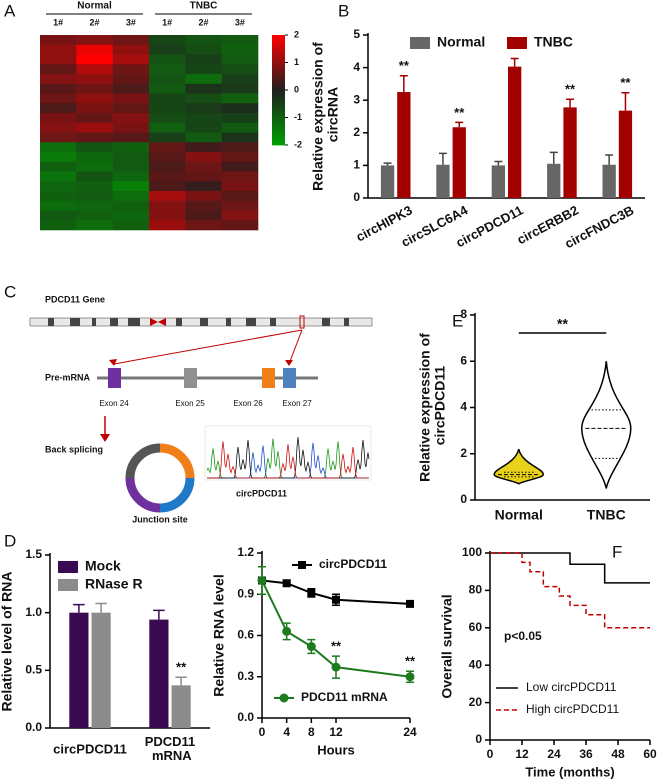  What do you see at coordinates (302, 322) in the screenshot?
I see `locus-marker` at bounding box center [302, 322].